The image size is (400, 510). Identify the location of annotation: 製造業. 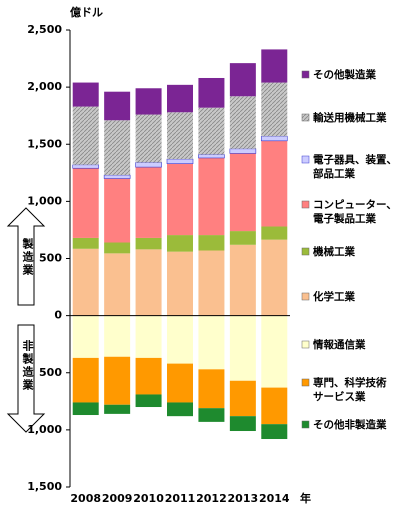
(27, 257).